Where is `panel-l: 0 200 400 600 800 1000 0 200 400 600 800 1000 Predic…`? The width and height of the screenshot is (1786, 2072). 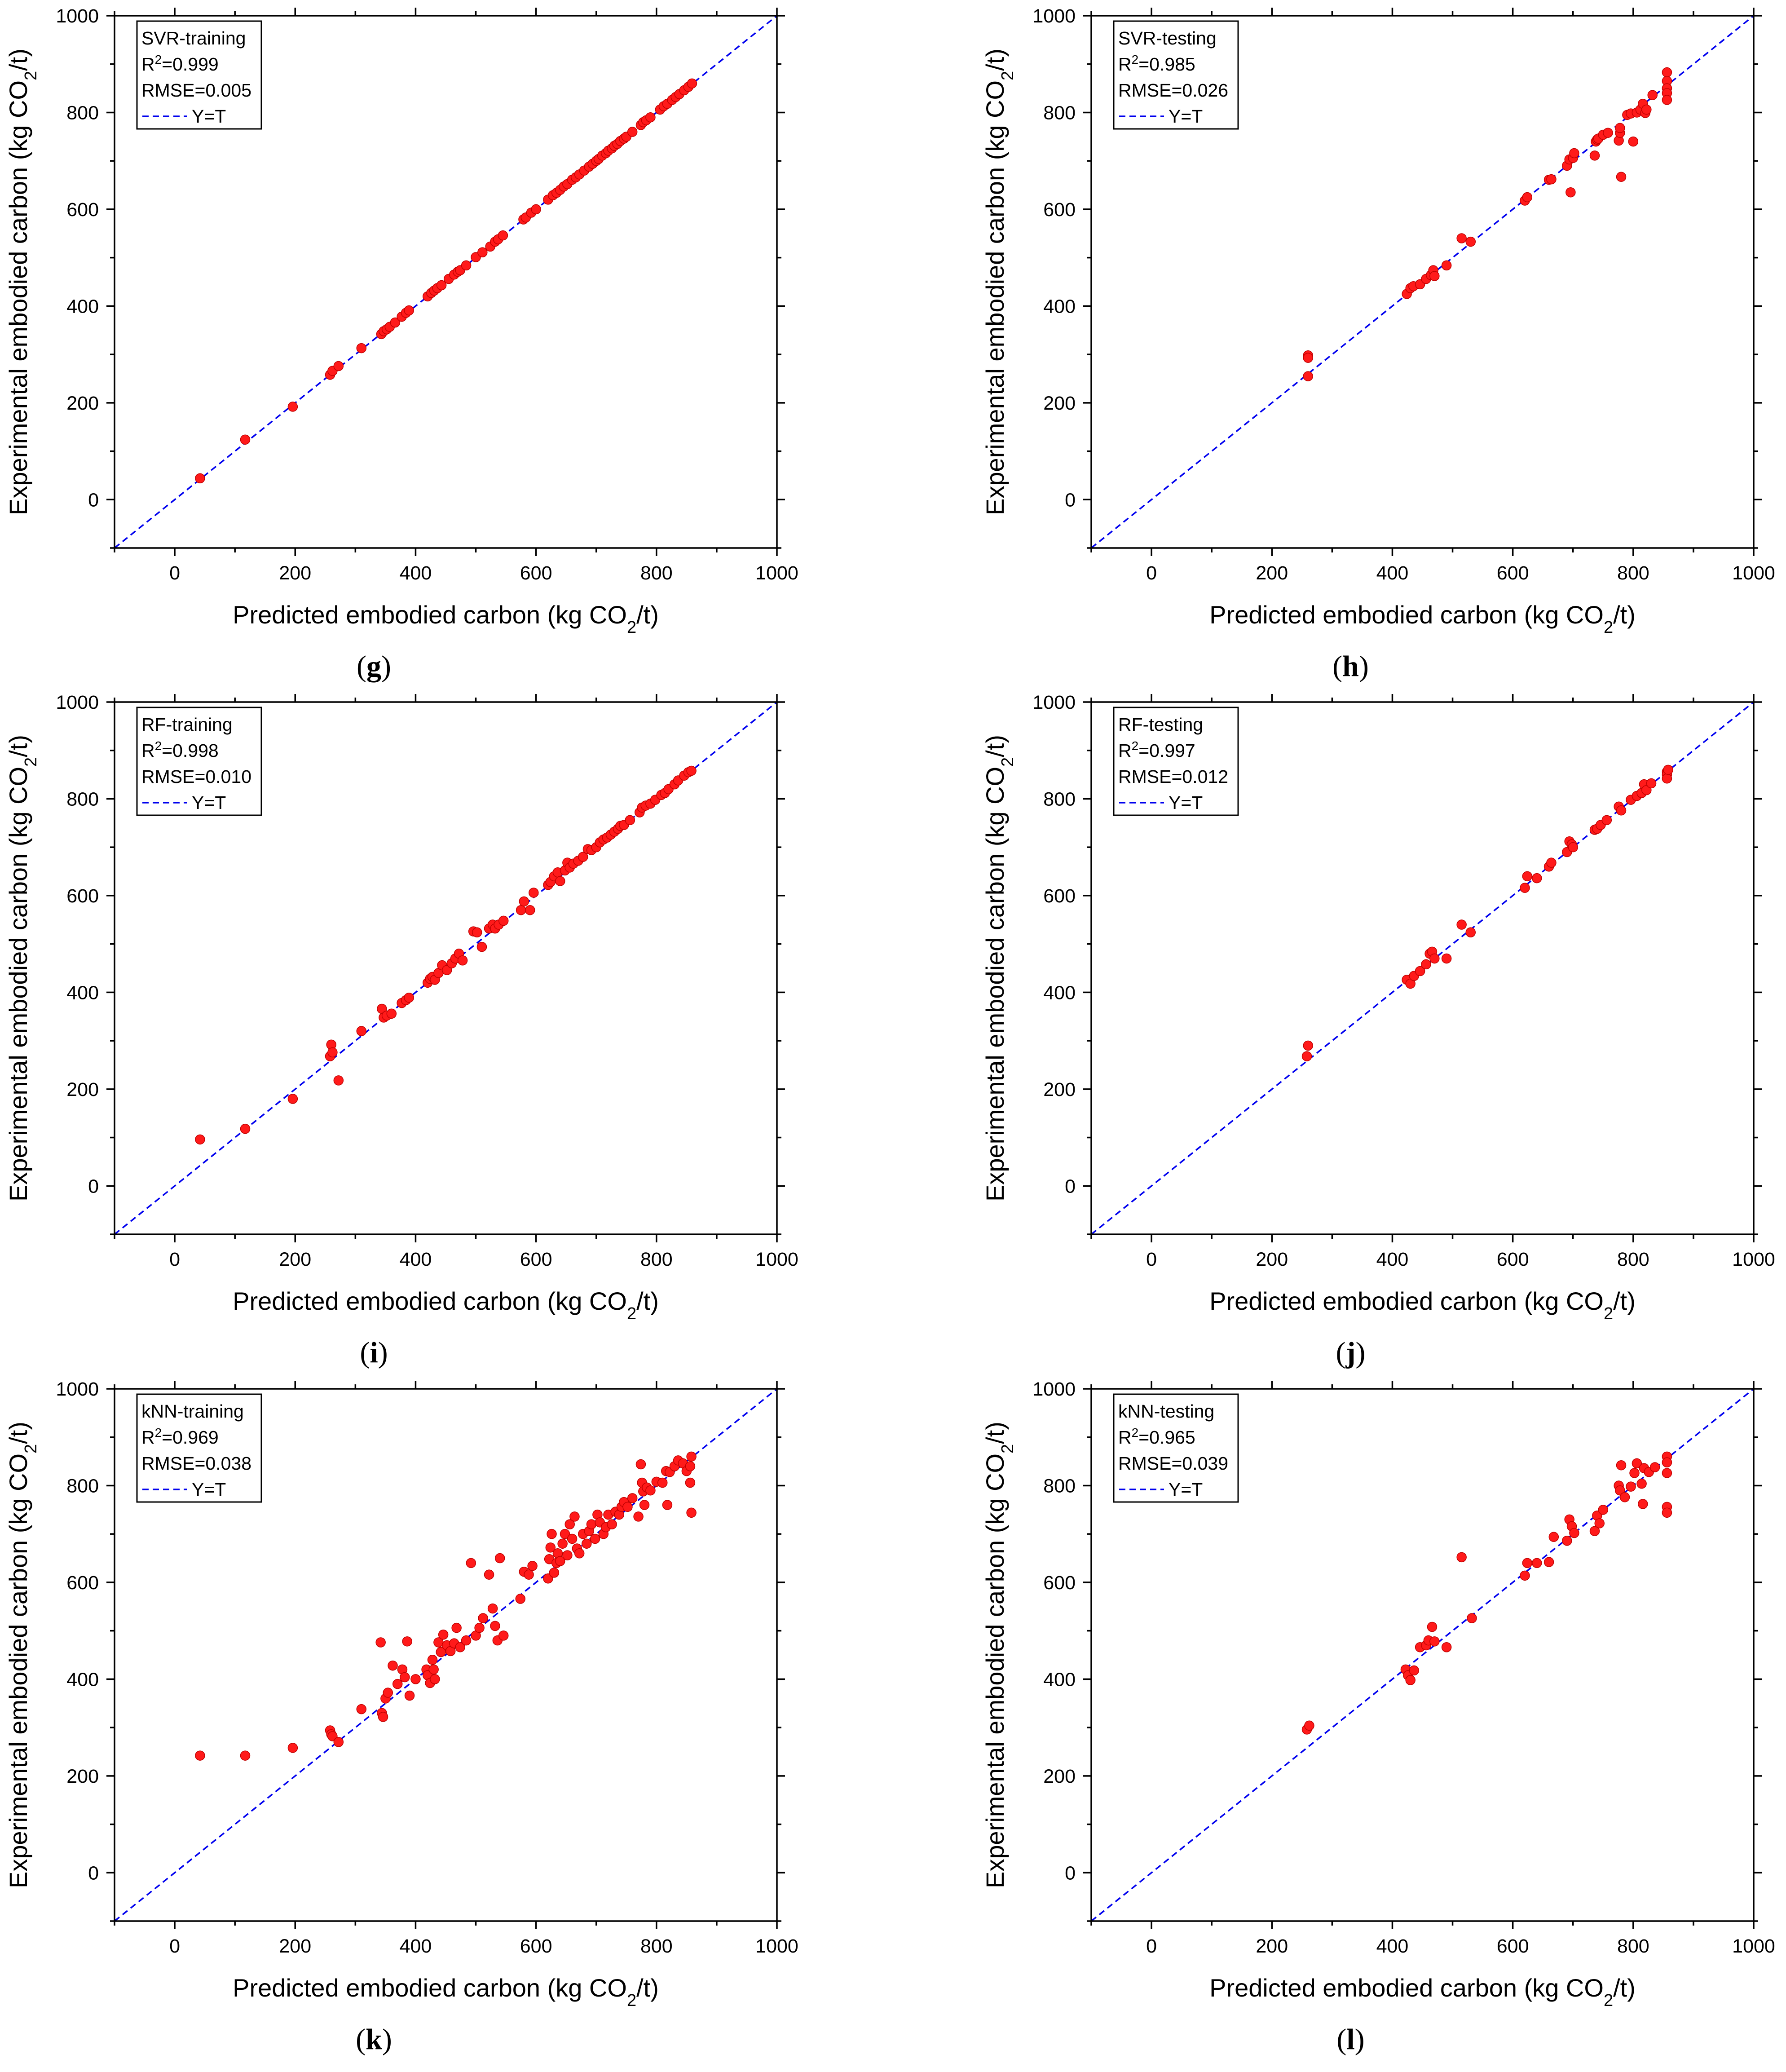 panel-l: 0 200 400 600 800 1000 0 200 400 600 800 1000 Predic… is located at coordinates (1378, 1717).